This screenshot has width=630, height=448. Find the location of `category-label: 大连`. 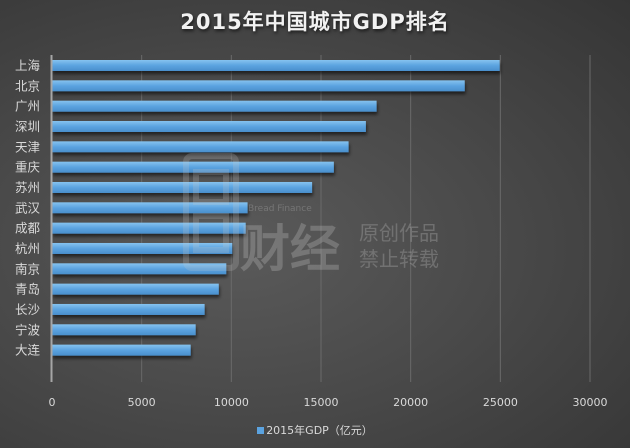

category-label: 大连 is located at coordinates (28, 350).